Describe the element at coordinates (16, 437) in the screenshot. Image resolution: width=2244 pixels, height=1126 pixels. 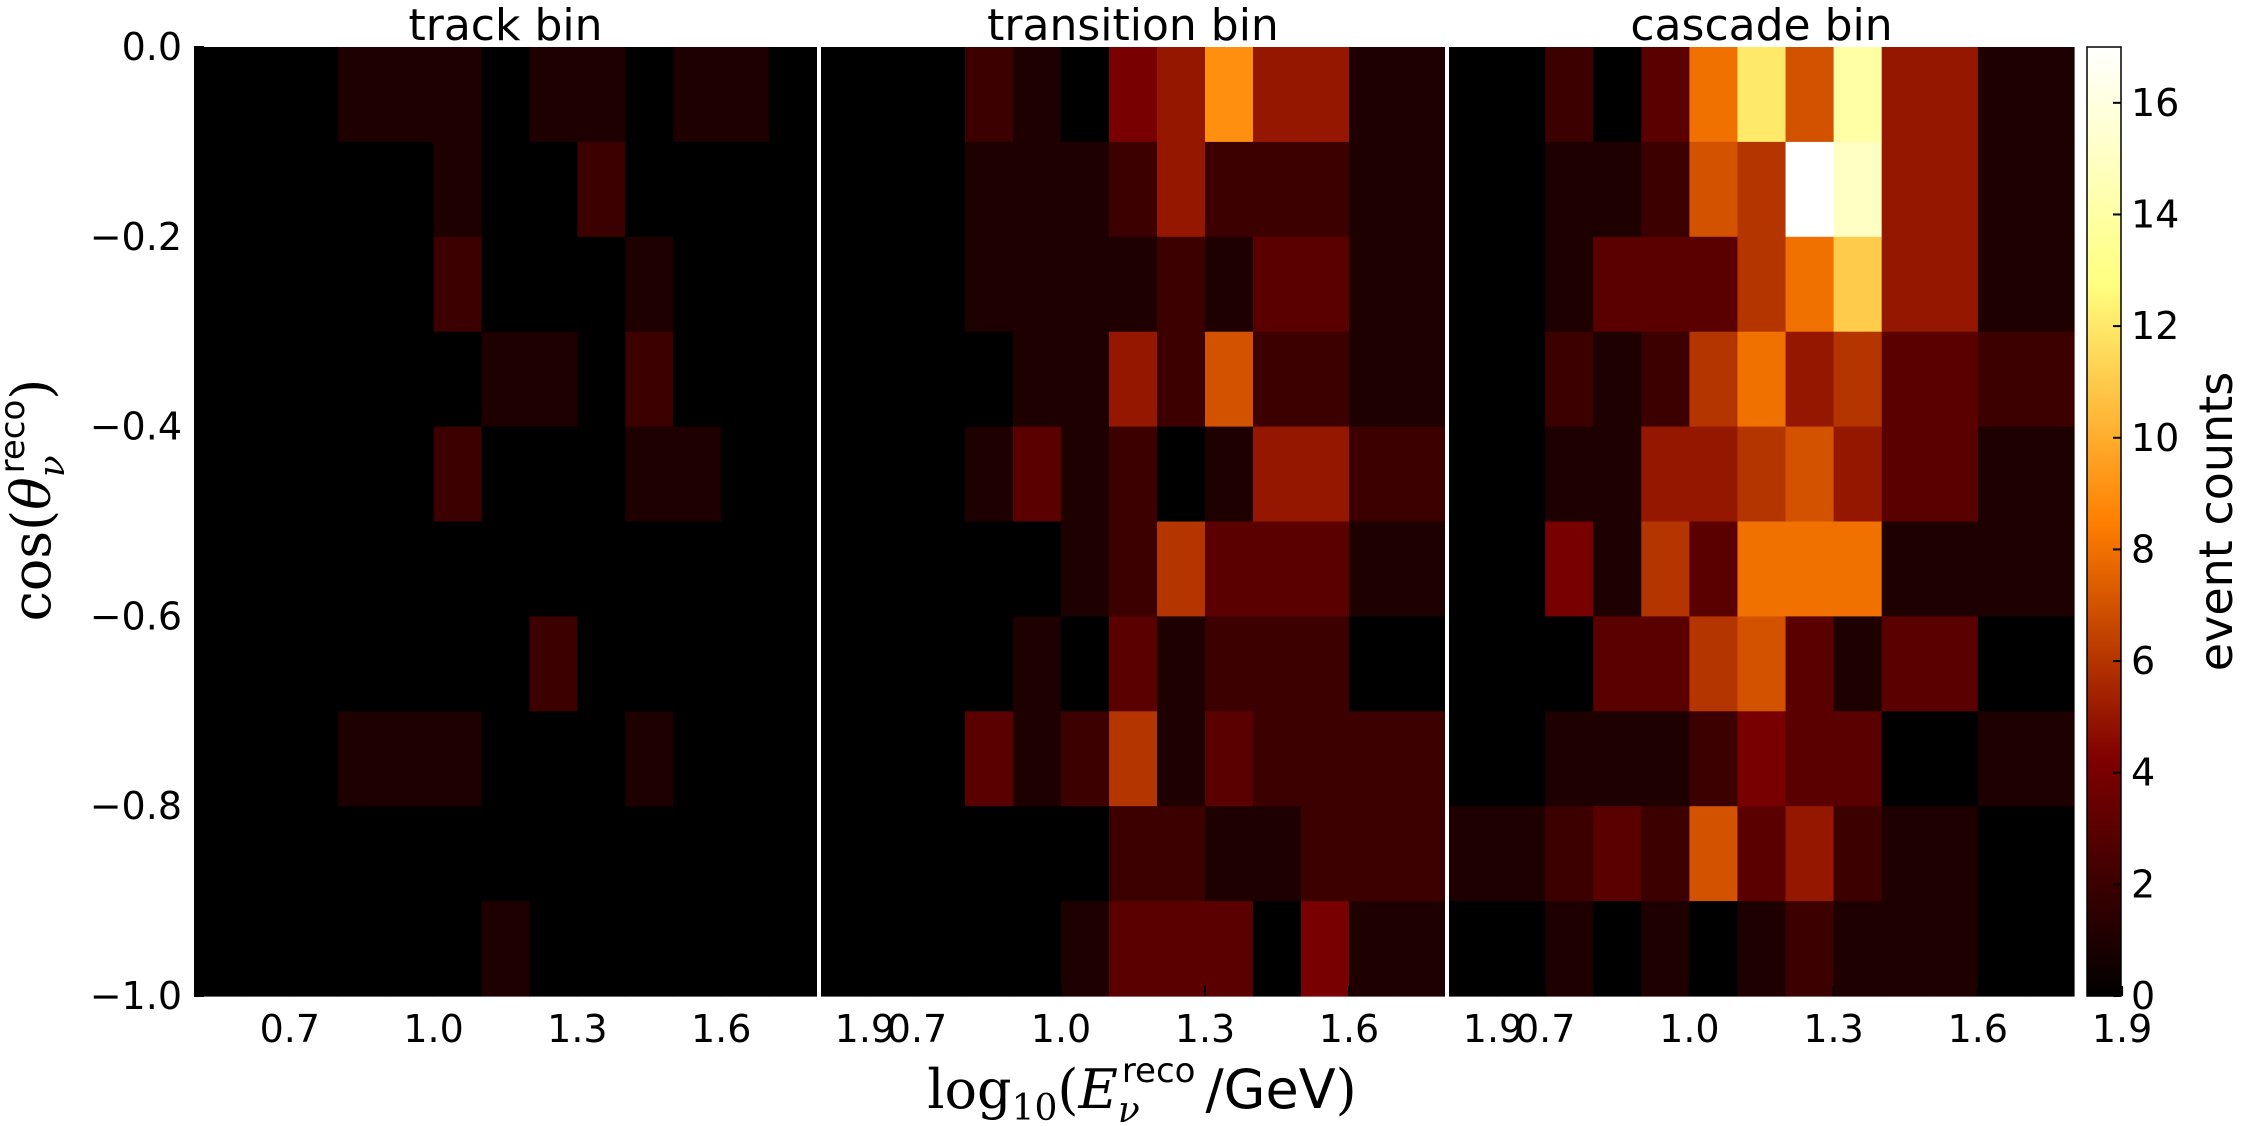
I see `y-axis-label-sup: reco` at that location.